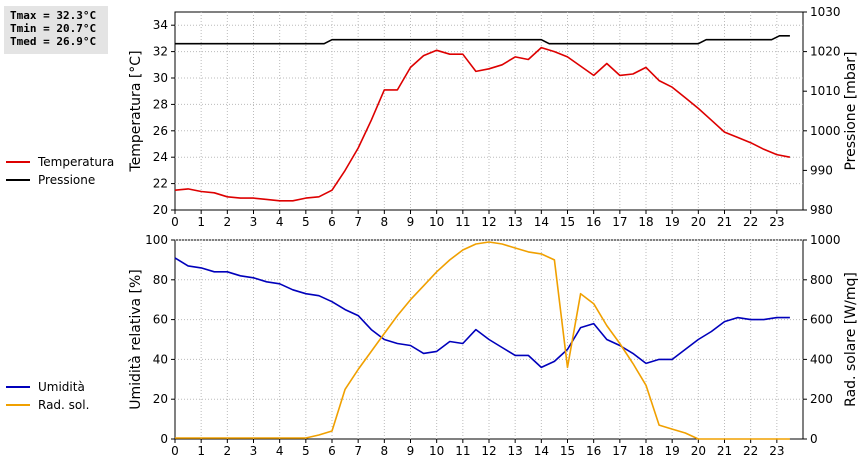 The image size is (860, 460). Describe the element at coordinates (136, 339) in the screenshot. I see `y-axis-title: Umidità relativa [%]` at that location.